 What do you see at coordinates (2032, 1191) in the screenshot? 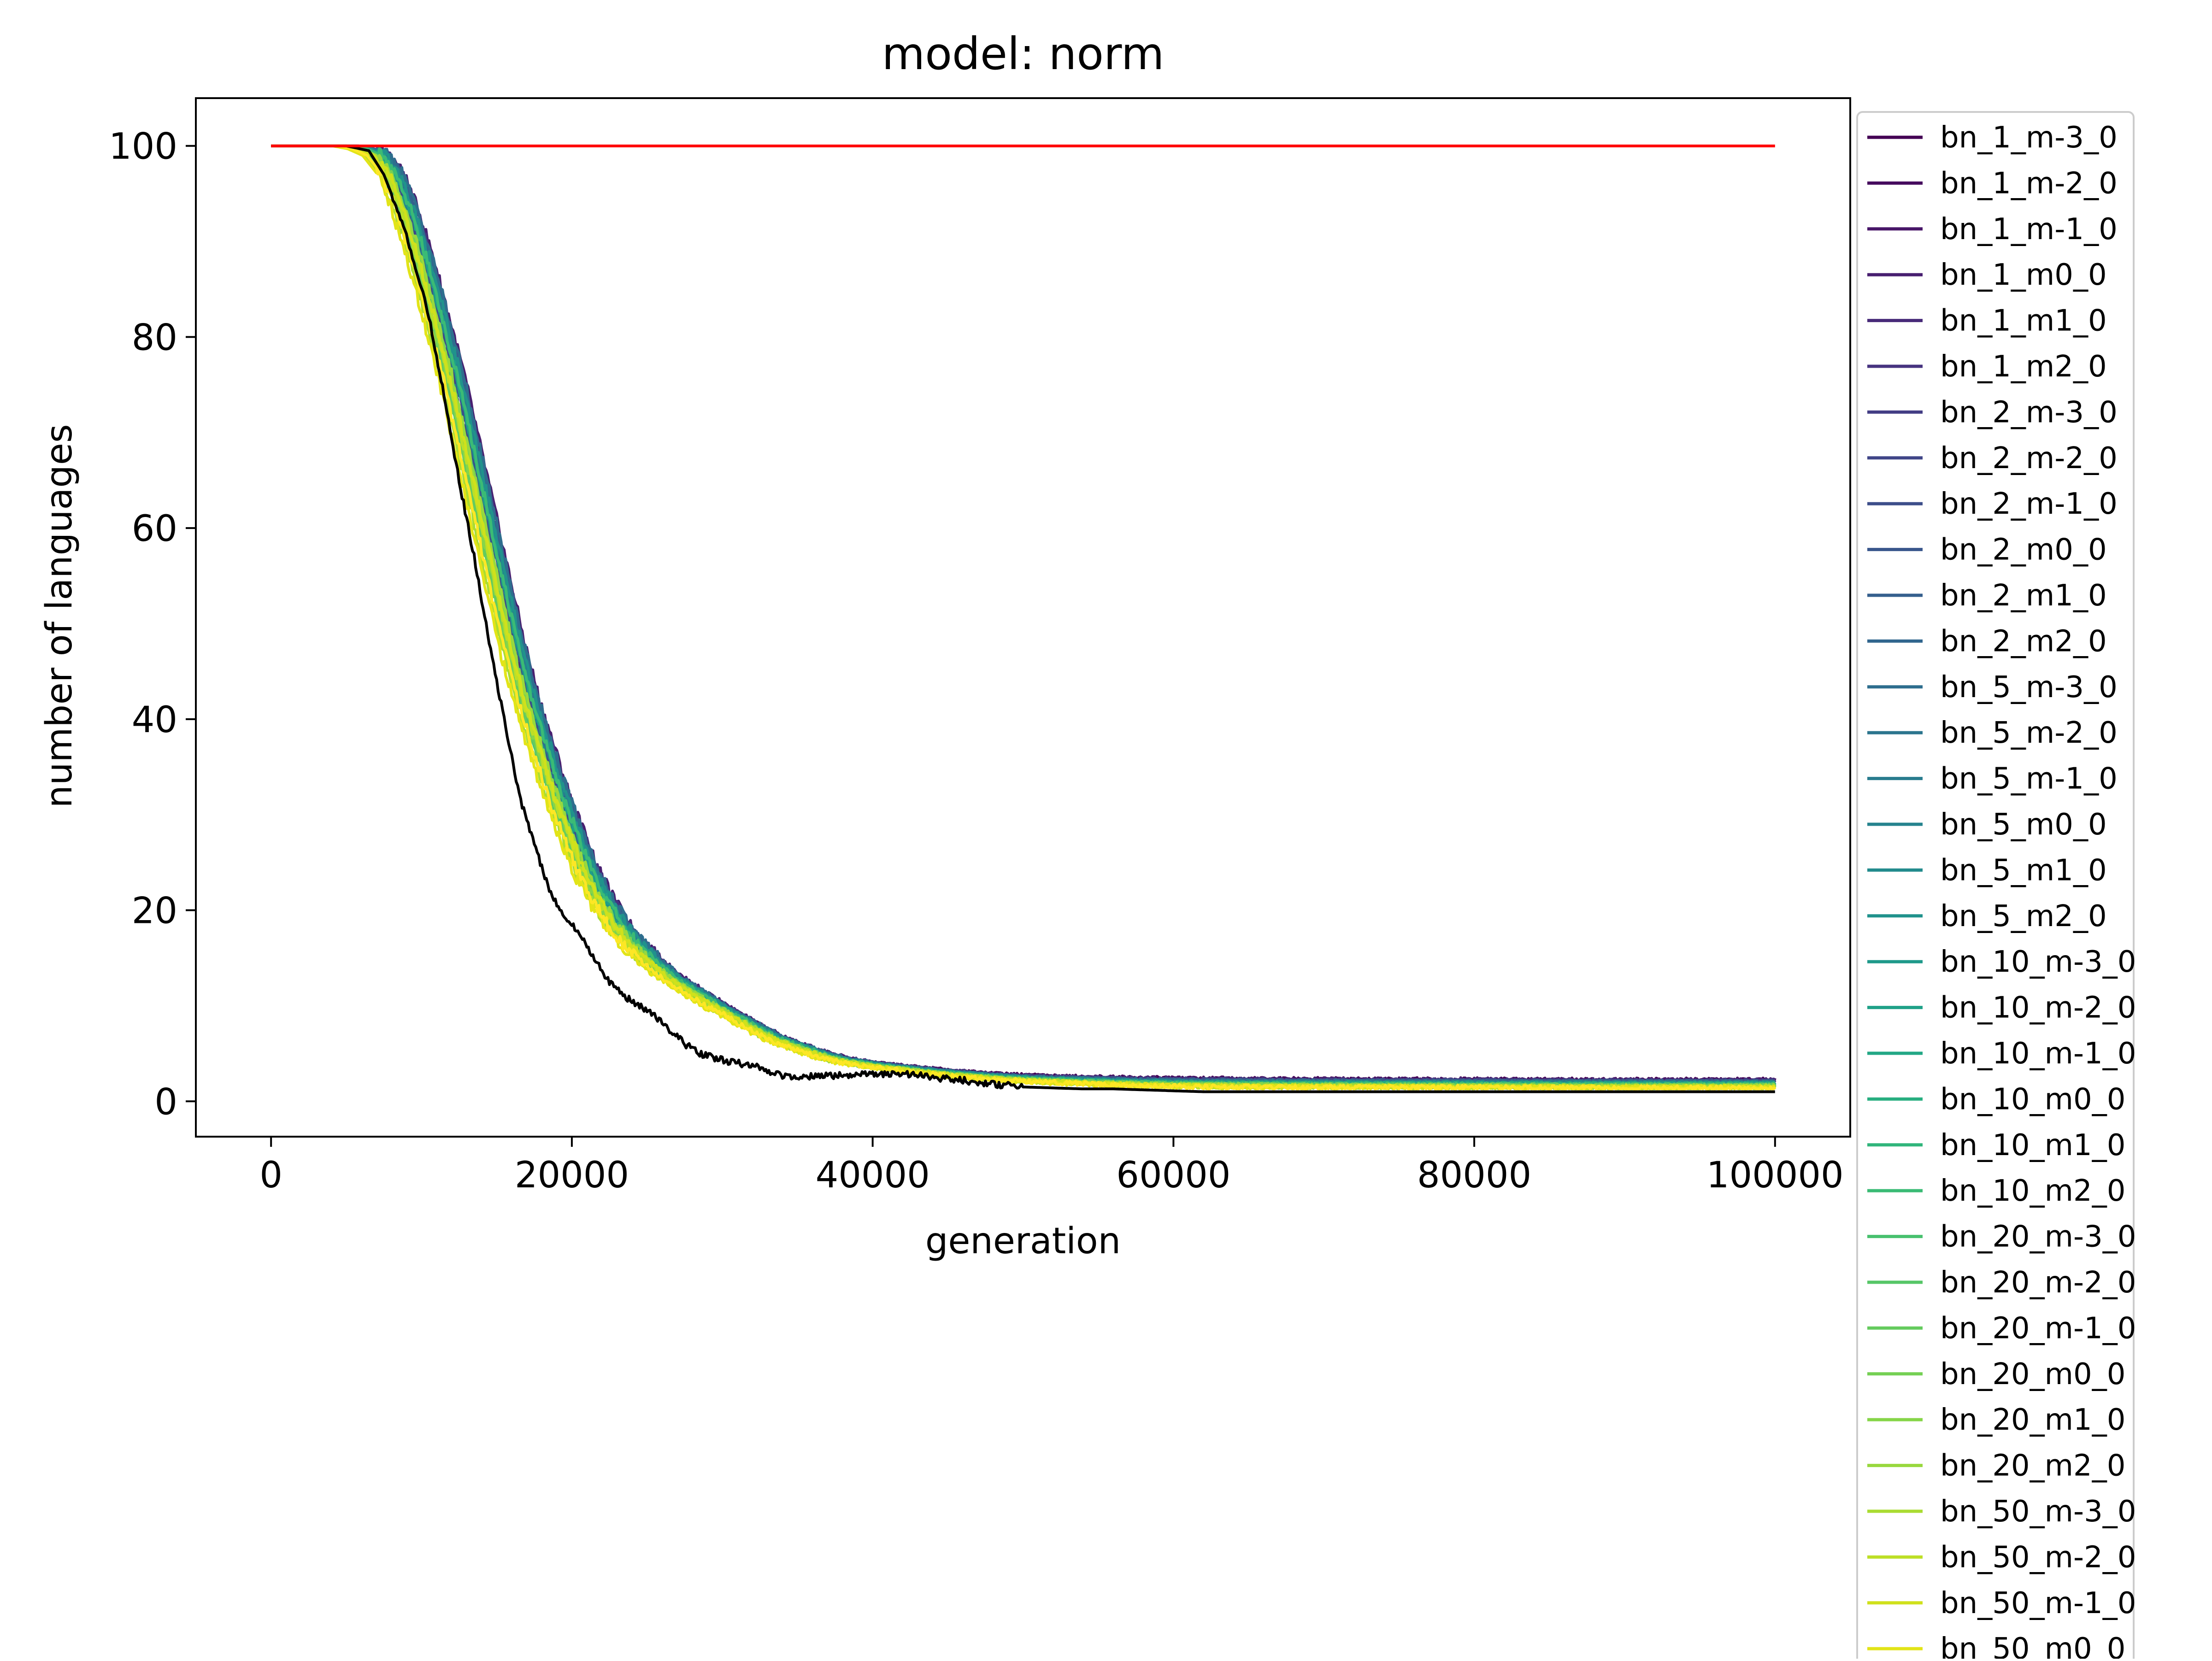
I see `legend-label: bn_10_m2_0` at bounding box center [2032, 1191].